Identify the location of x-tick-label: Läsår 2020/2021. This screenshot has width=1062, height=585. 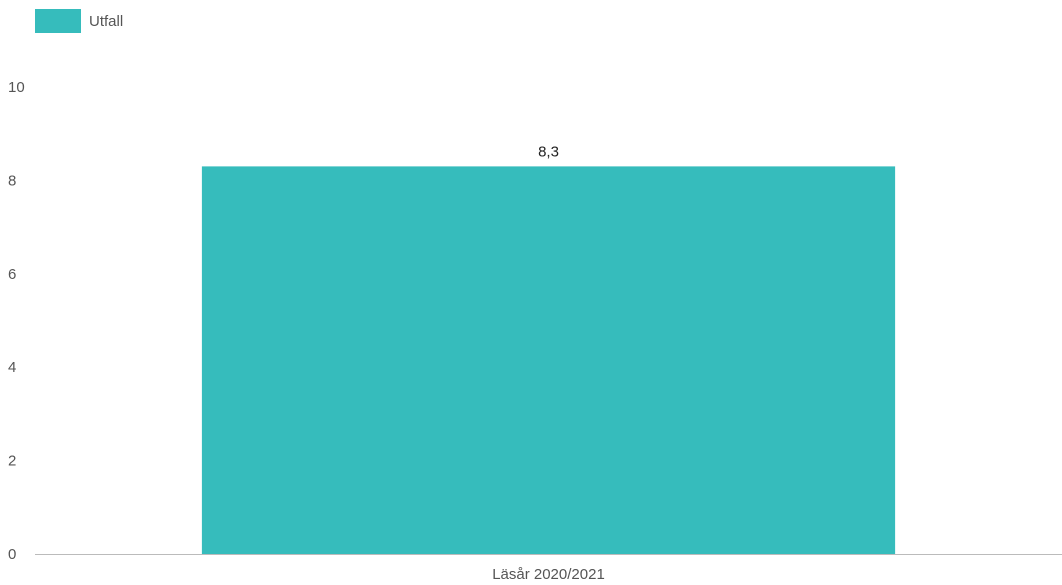
(548, 574).